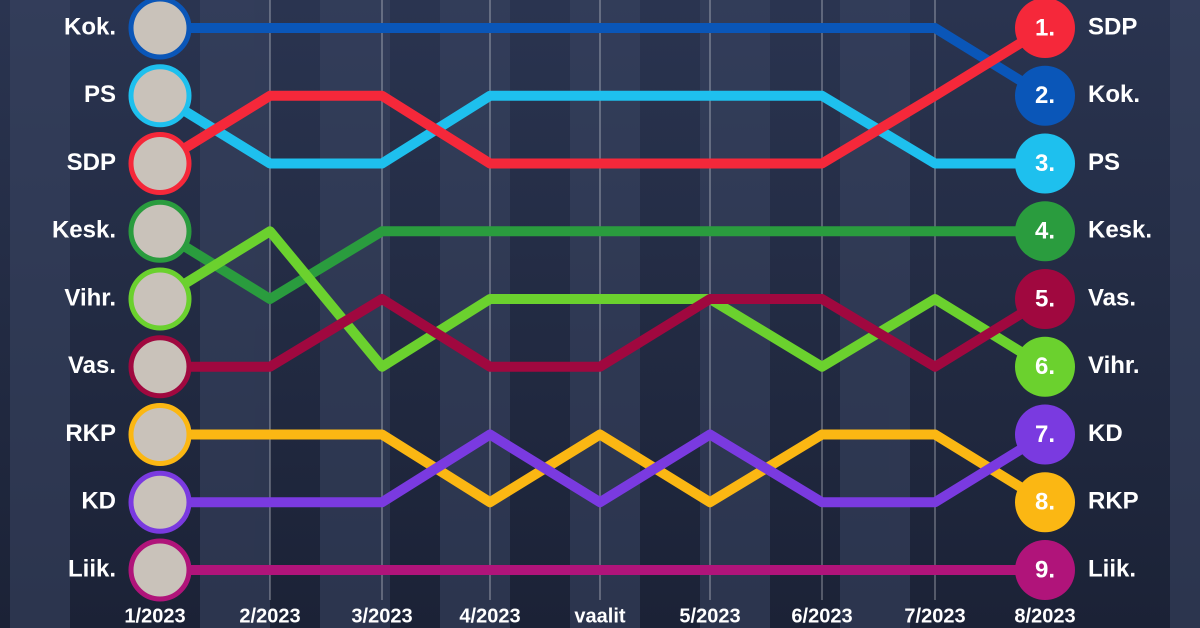  Describe the element at coordinates (92, 365) in the screenshot. I see `series-label: Vas.` at that location.